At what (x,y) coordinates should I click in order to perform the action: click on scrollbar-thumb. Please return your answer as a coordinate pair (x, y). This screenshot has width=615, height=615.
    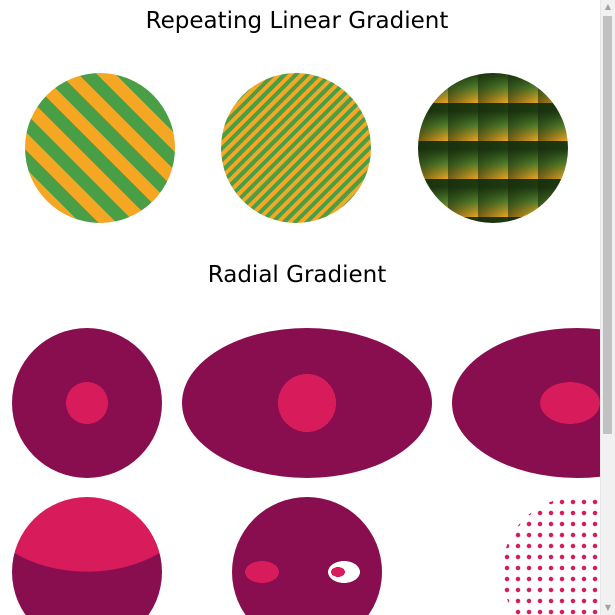
    Looking at the image, I should click on (607, 225).